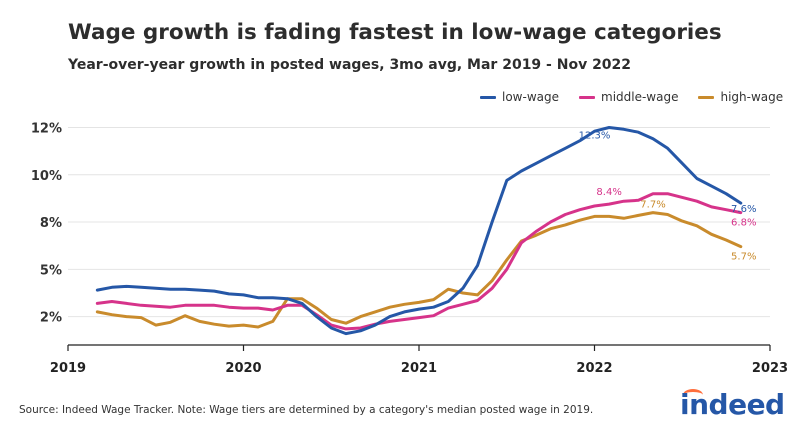  I want to click on legend-swatch-high-wage, so click(706, 97).